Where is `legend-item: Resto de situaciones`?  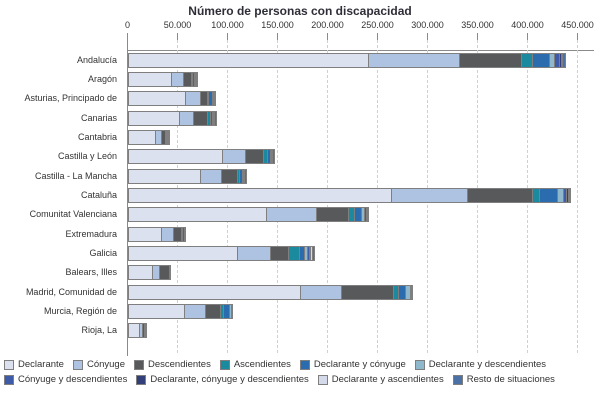 legend-item: Resto de situaciones is located at coordinates (503, 379).